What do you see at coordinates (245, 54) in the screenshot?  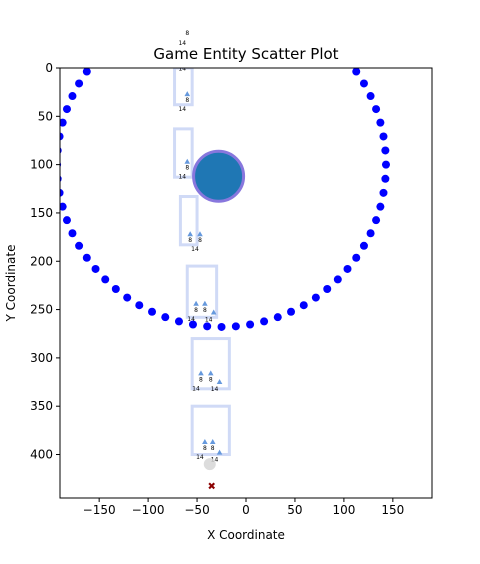 I see `chart-title: Game Entity Scatter Plot` at bounding box center [245, 54].